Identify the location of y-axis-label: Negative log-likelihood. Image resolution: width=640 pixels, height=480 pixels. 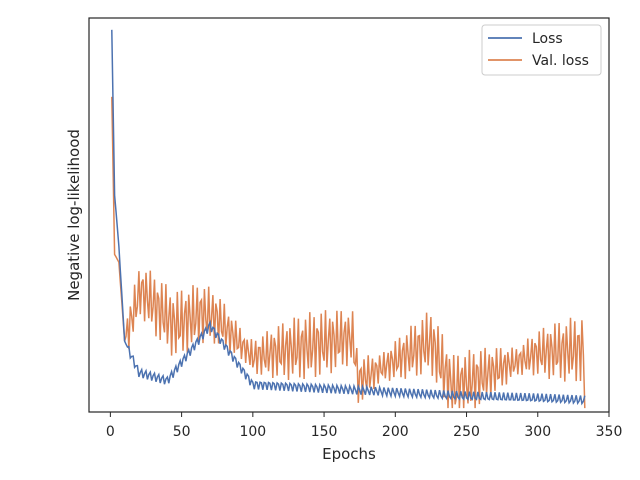
(74, 215).